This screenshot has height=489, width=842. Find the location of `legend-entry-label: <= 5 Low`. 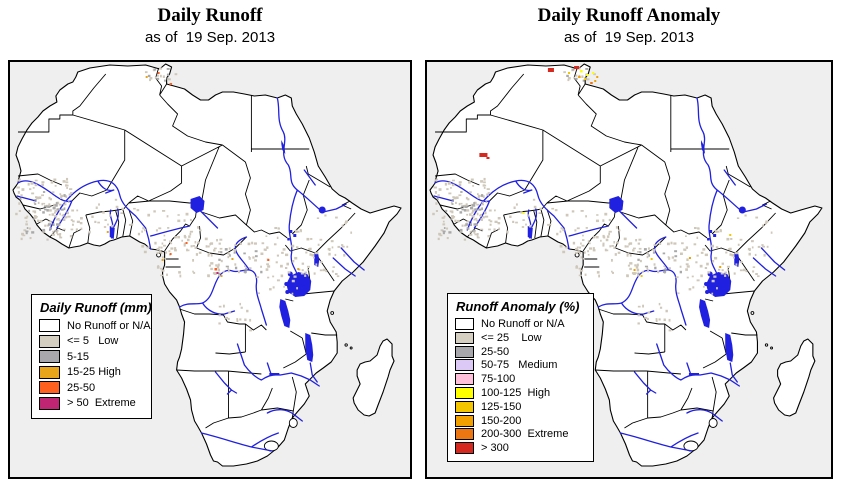

legend-entry-label: <= 5 Low is located at coordinates (93, 341).